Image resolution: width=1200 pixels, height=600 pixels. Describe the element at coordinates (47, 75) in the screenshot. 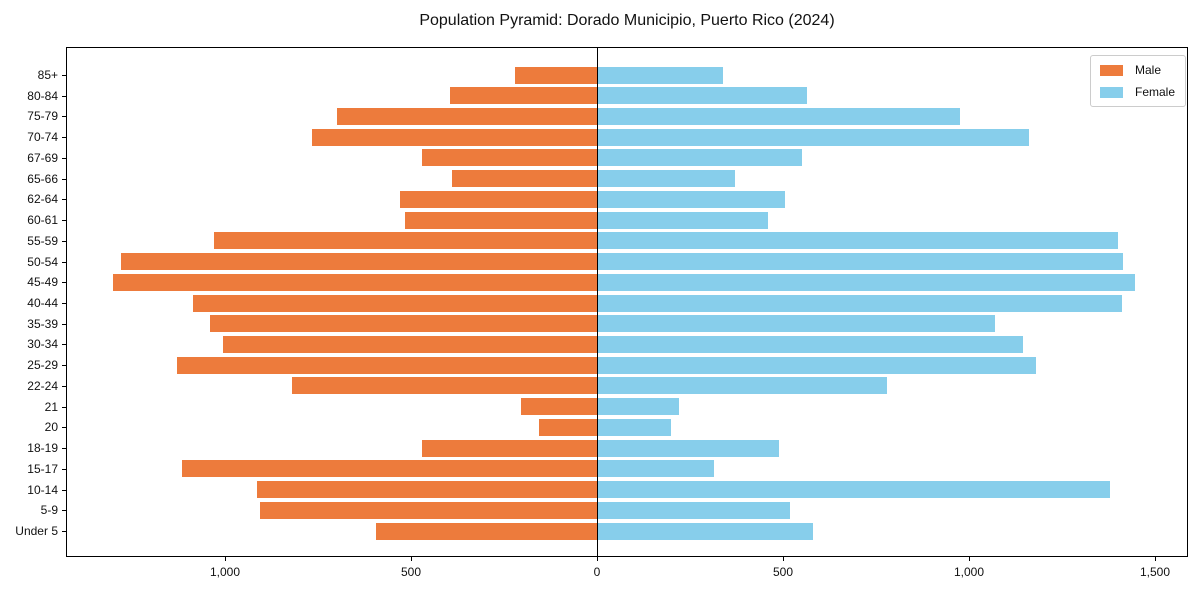

I see `y-tick-label: 85+` at that location.